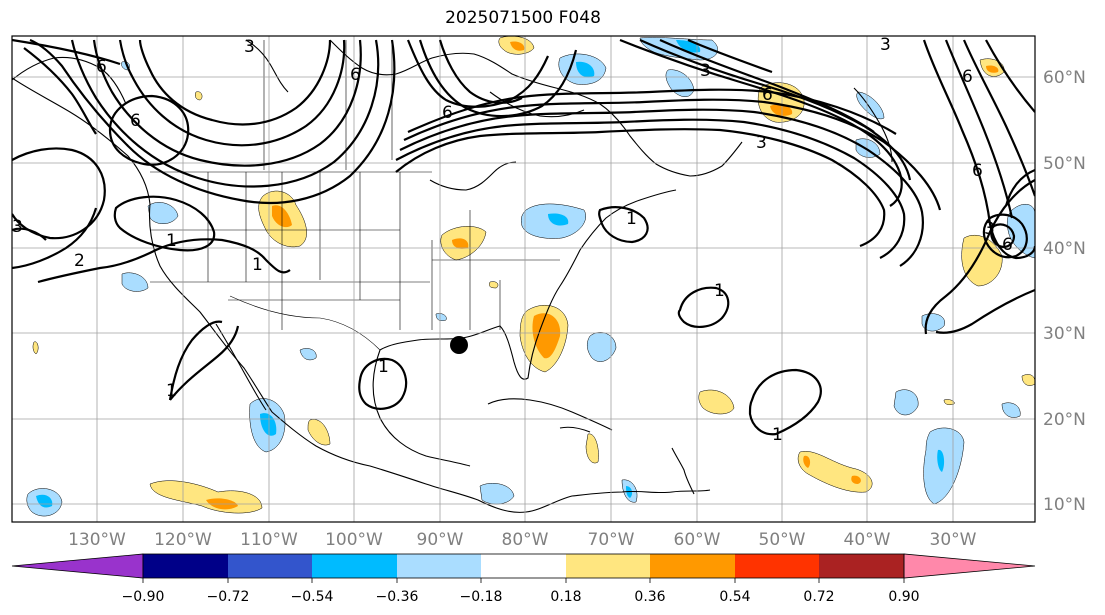 This screenshot has height=615, width=1105. What do you see at coordinates (397, 597) in the screenshot?
I see `colorbar-tick-label: −0.36` at bounding box center [397, 597].